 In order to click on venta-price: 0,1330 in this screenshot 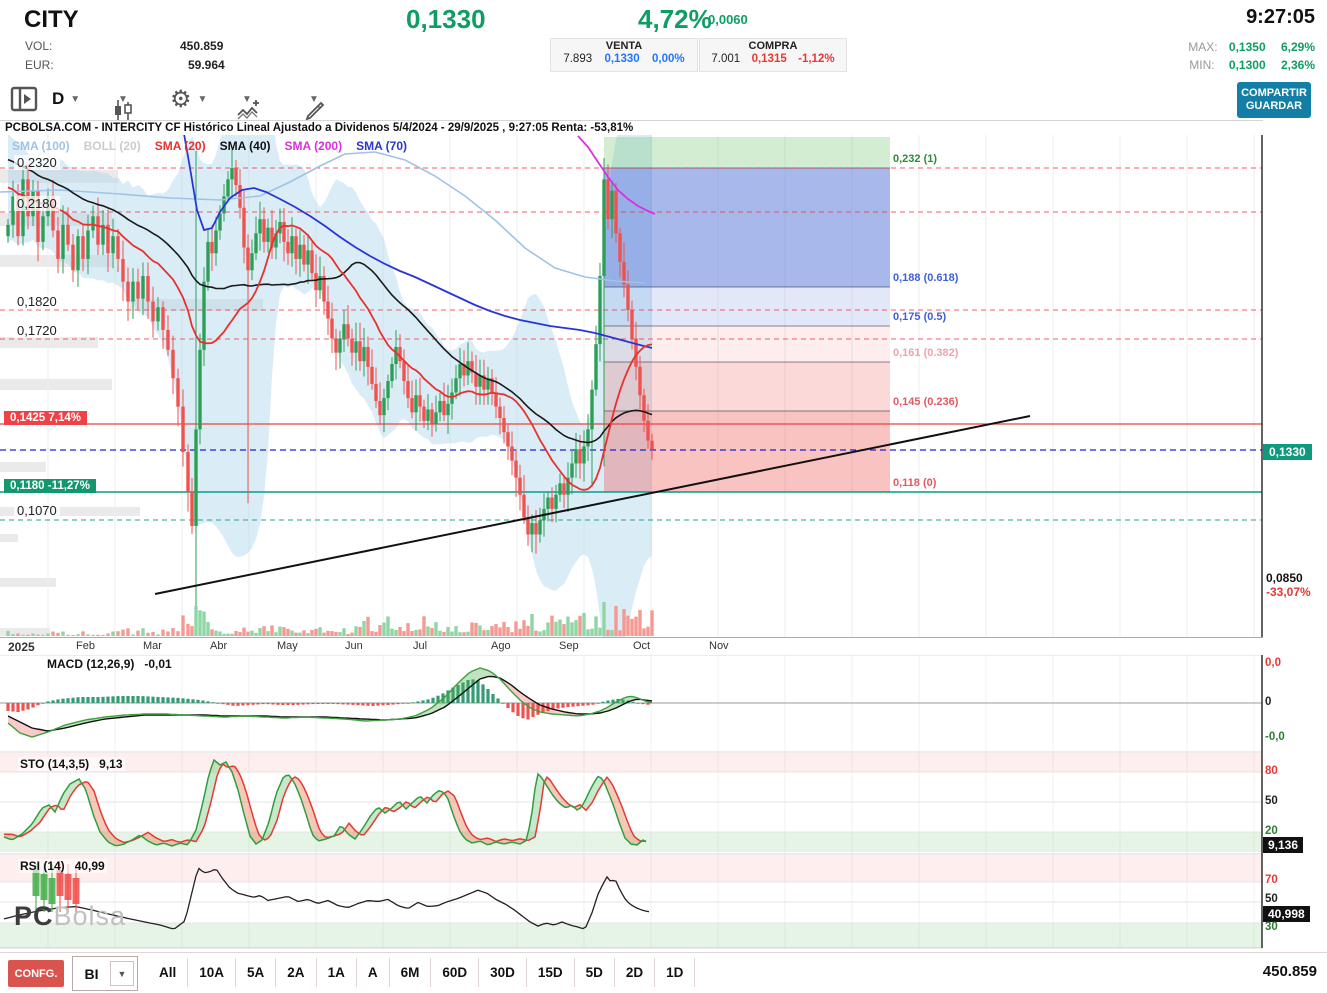, I will do `click(622, 59)`.